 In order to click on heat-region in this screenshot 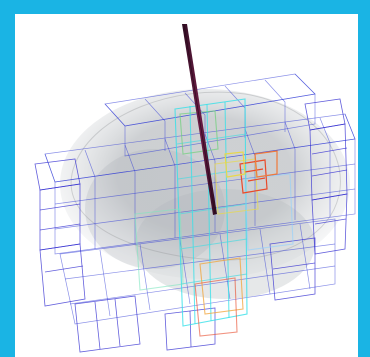, I will do `click(251, 172)`.